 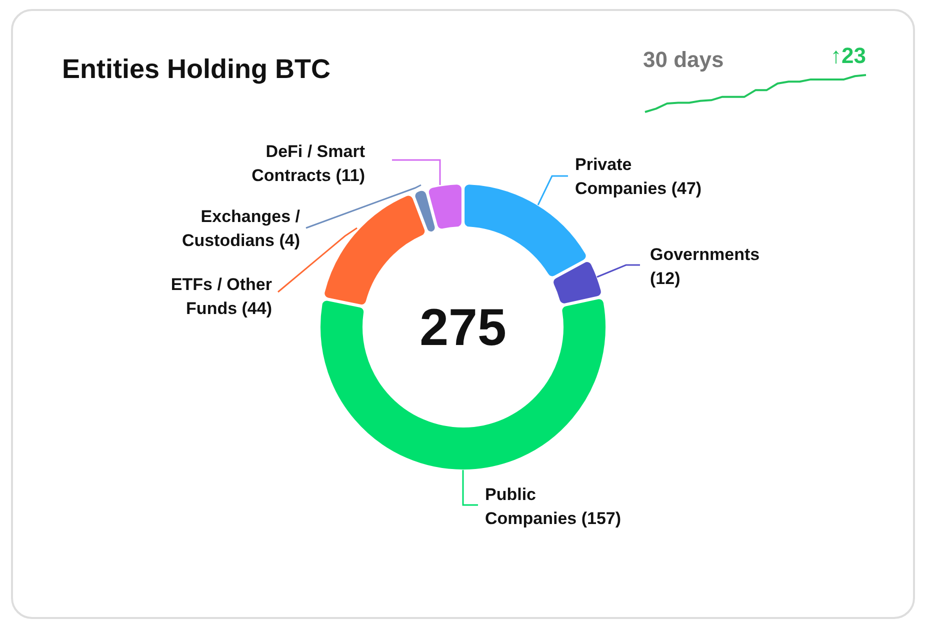 What do you see at coordinates (241, 228) in the screenshot?
I see `slice-label: Exchanges / Custodians (4)` at bounding box center [241, 228].